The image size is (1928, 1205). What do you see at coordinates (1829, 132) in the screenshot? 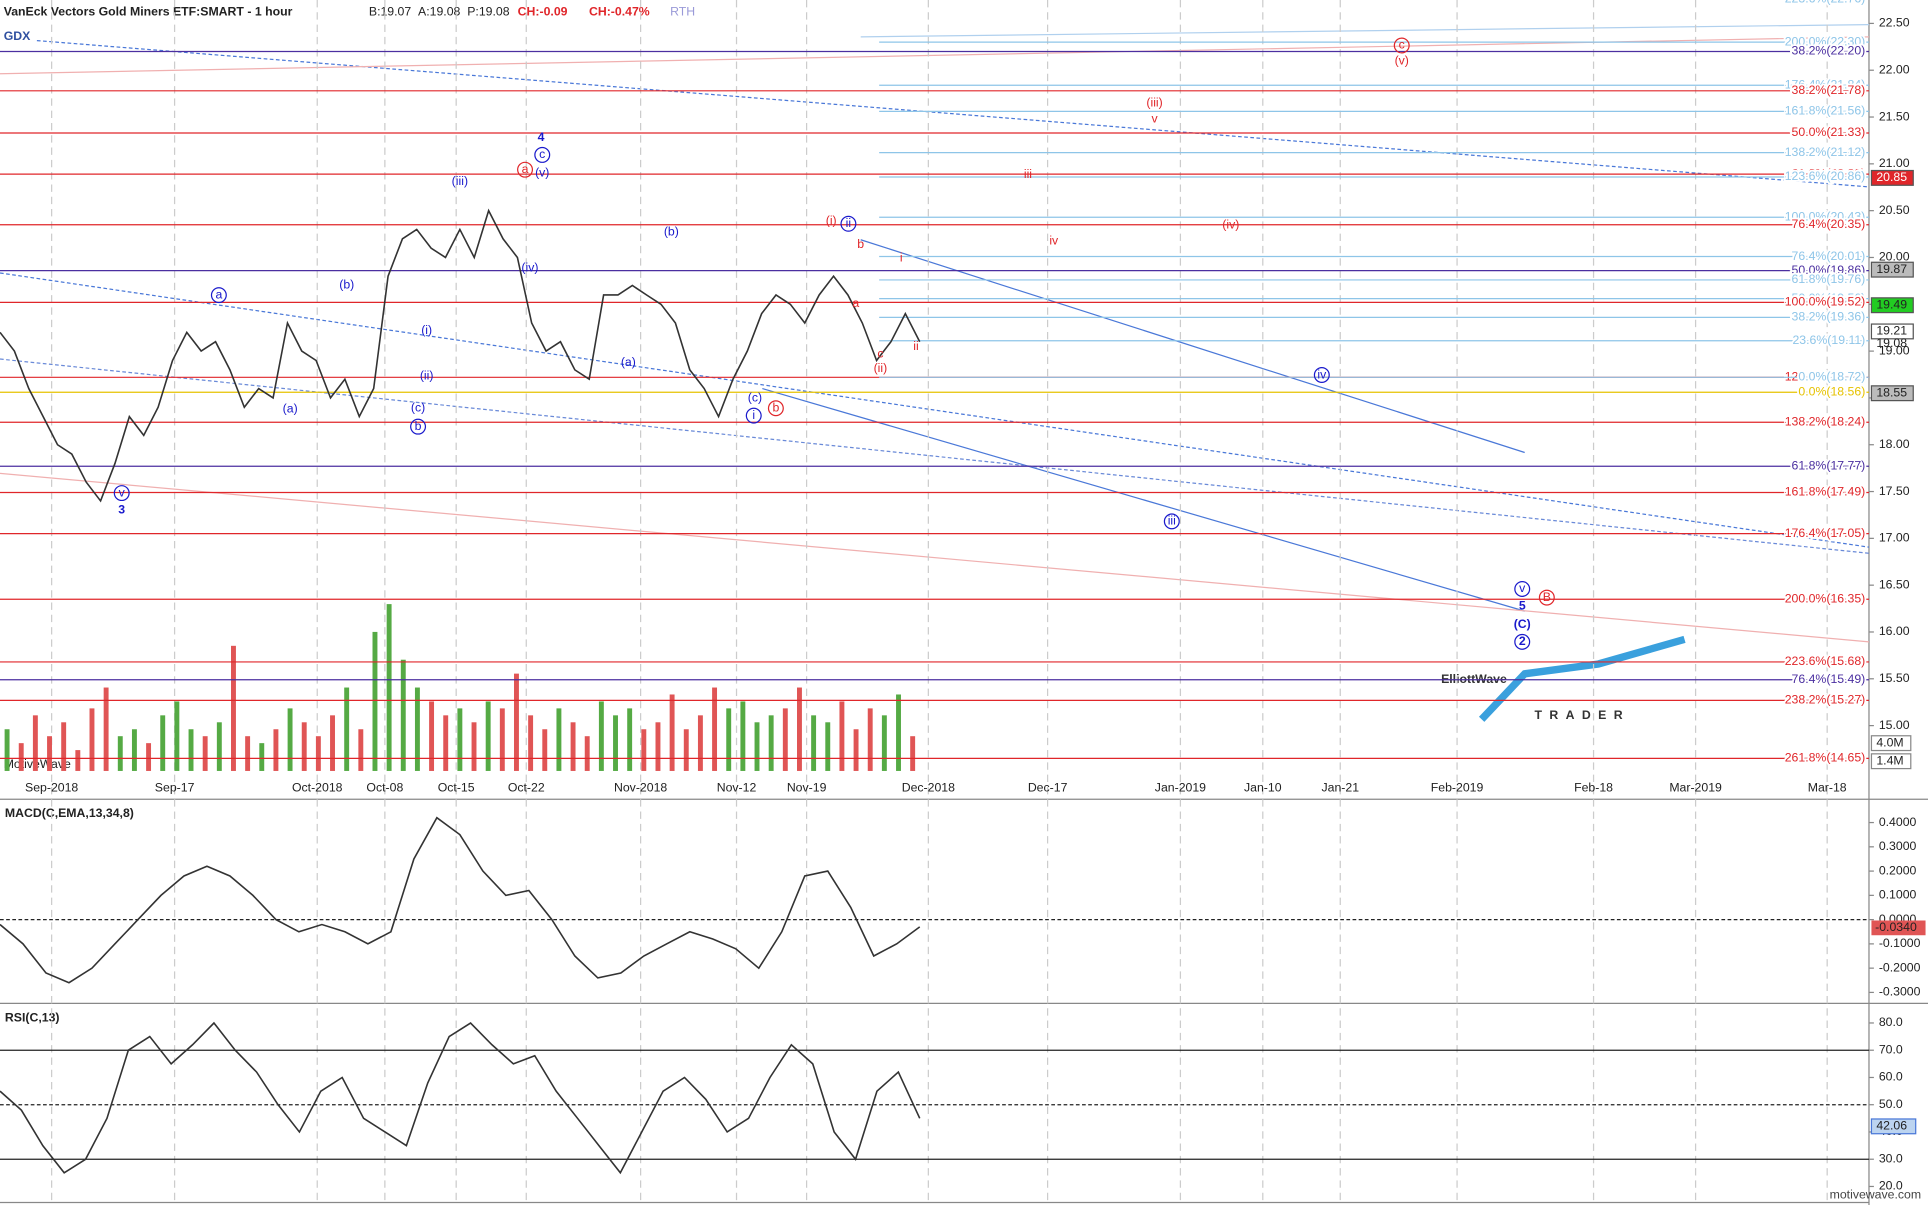
I see `fib-label: 50.0%(21.33)` at bounding box center [1829, 132].